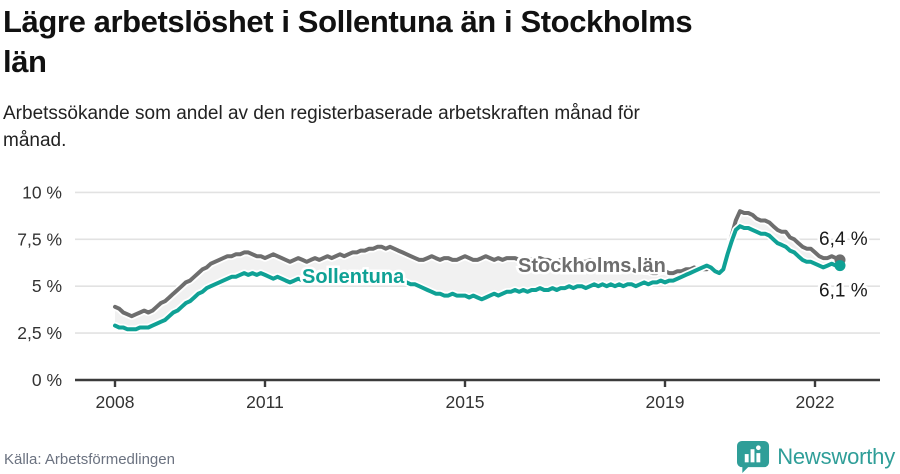  Describe the element at coordinates (843, 239) in the screenshot. I see `end-label-stockholms-lan: 6,4 %` at that location.